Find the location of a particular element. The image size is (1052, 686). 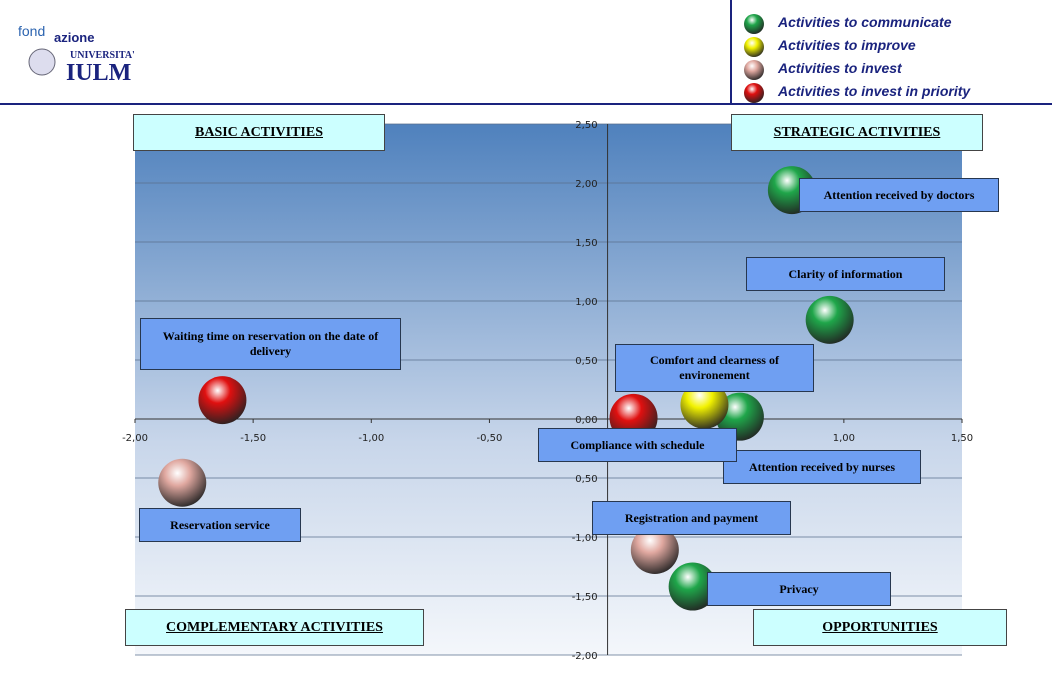

logo-emblem is located at coordinates (42, 62).